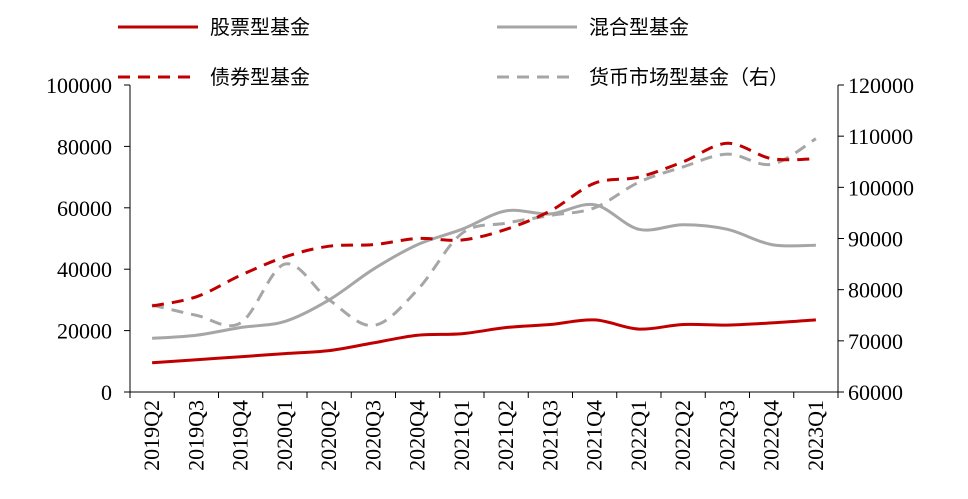 The height and width of the screenshot is (499, 968). I want to click on legend-hybrid-fund-label: 混合型基金, so click(639, 27).